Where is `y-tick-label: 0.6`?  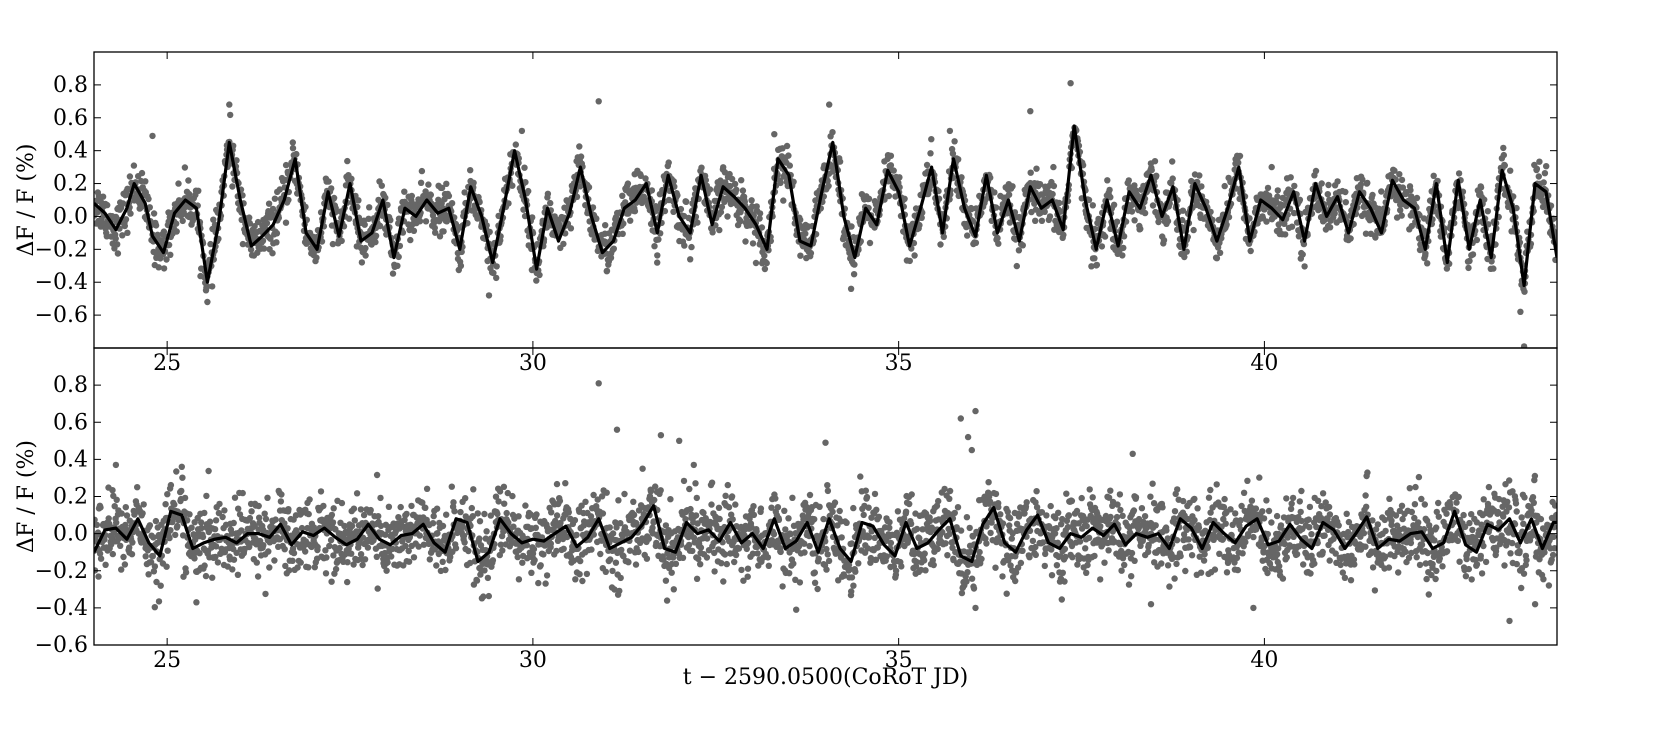 y-tick-label: 0.6 is located at coordinates (70, 118).